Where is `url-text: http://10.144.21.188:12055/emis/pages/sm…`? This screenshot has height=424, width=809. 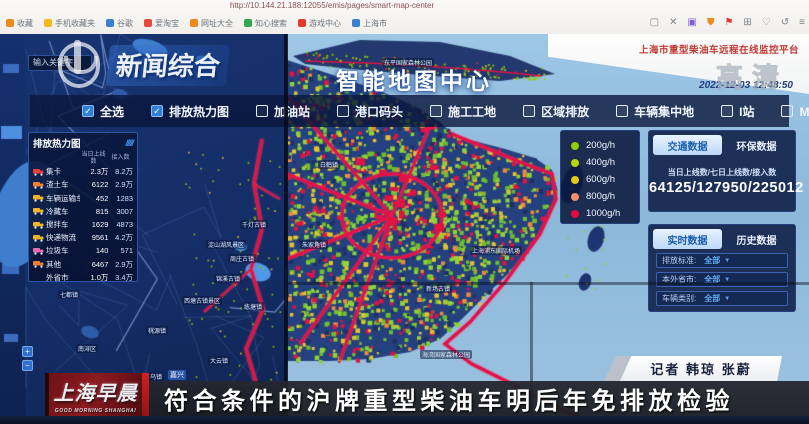
url-text: http://10.144.21.188:12055/emis/pages/sm… is located at coordinates (332, 5).